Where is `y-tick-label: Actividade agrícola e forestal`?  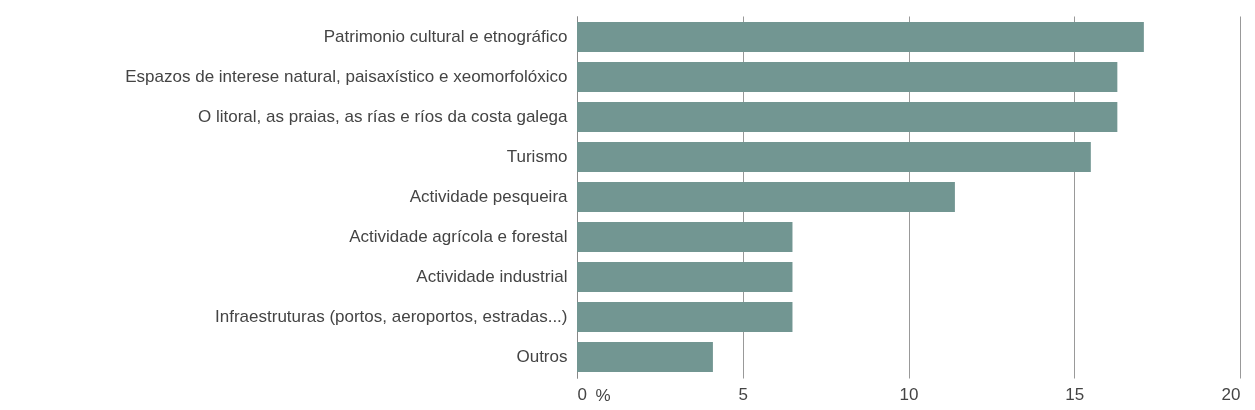 y-tick-label: Actividade agrícola e forestal is located at coordinates (458, 236).